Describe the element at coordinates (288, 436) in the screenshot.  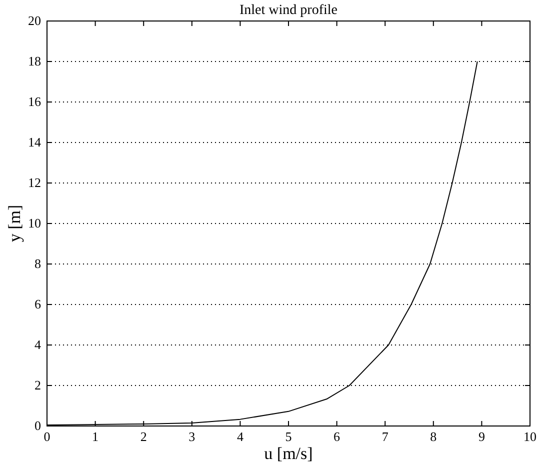
I see `x-tick-label: 5` at that location.